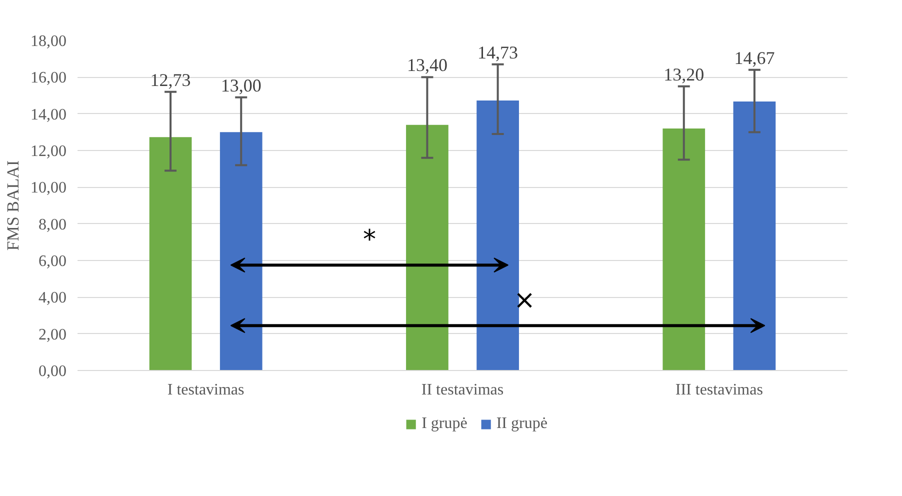  Describe the element at coordinates (498, 52) in the screenshot. I see `data-label: 14,73` at that location.